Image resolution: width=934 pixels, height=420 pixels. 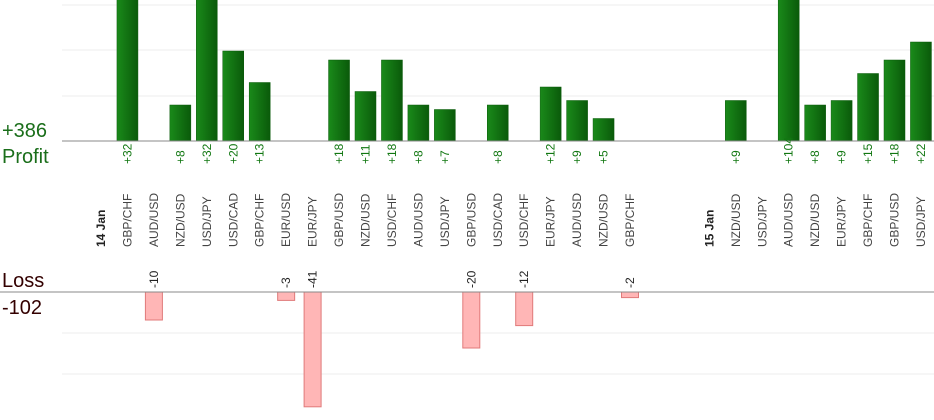 I want to click on date-tick-label: 14 Jan, so click(x=101, y=228).